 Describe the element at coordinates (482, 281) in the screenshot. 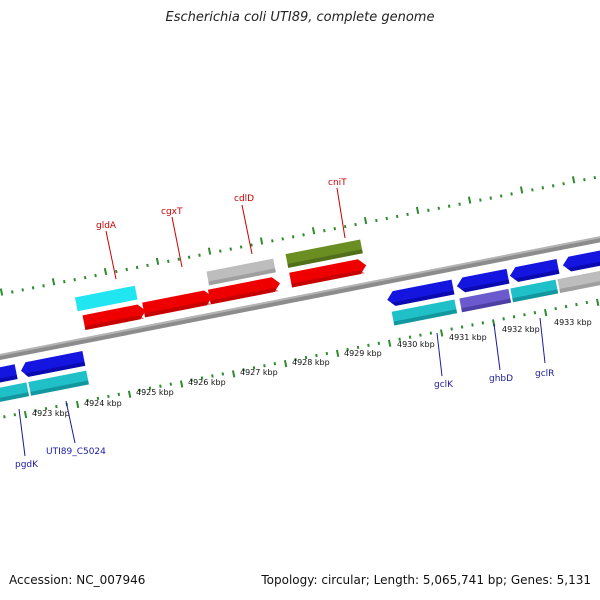

I see `gene-ghbD-arrow` at that location.